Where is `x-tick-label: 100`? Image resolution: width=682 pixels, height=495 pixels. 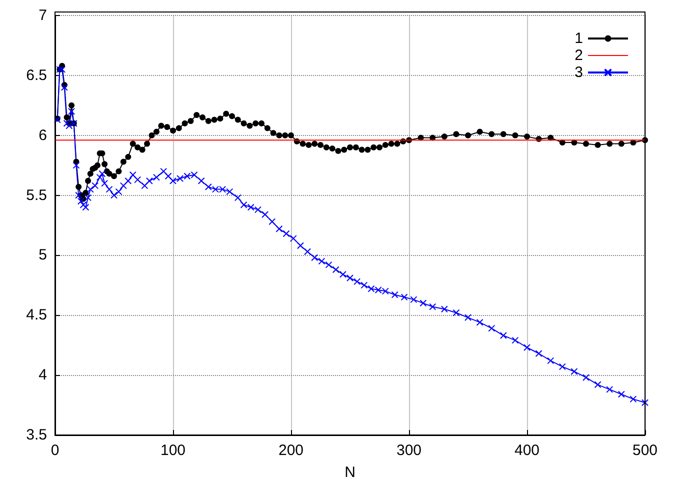
x-tick-label: 100 is located at coordinates (173, 450).